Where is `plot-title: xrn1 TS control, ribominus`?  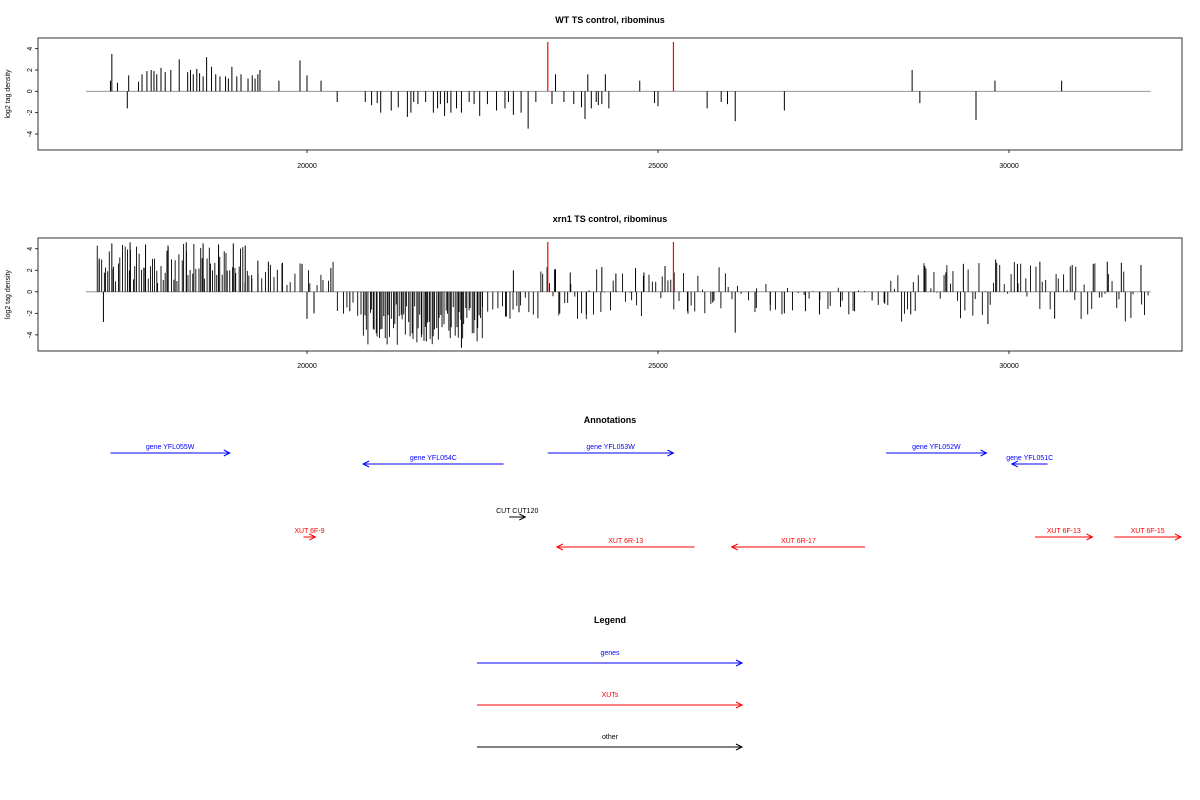 plot-title: xrn1 TS control, ribominus is located at coordinates (610, 219).